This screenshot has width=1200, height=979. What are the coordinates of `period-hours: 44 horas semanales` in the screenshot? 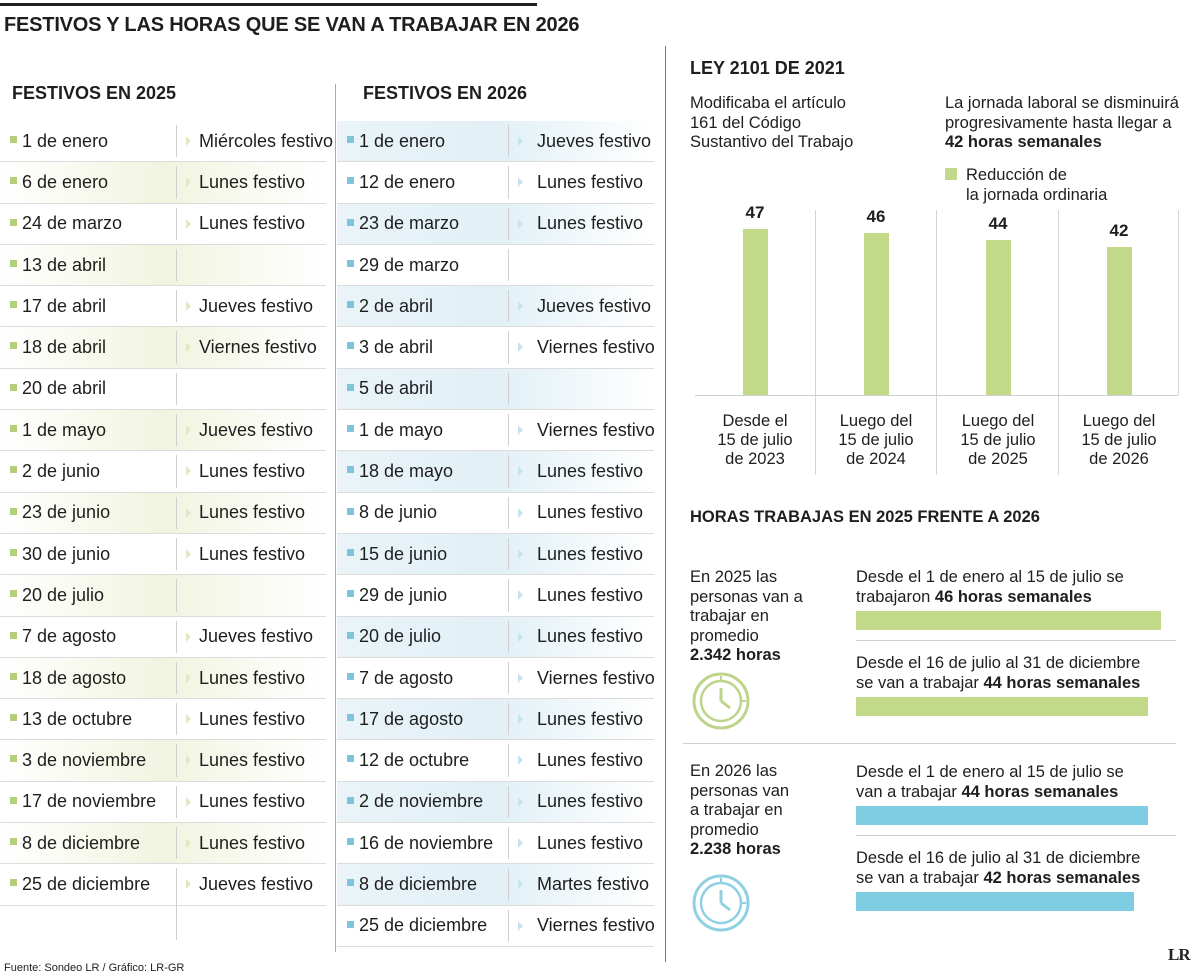 It's located at (1040, 791).